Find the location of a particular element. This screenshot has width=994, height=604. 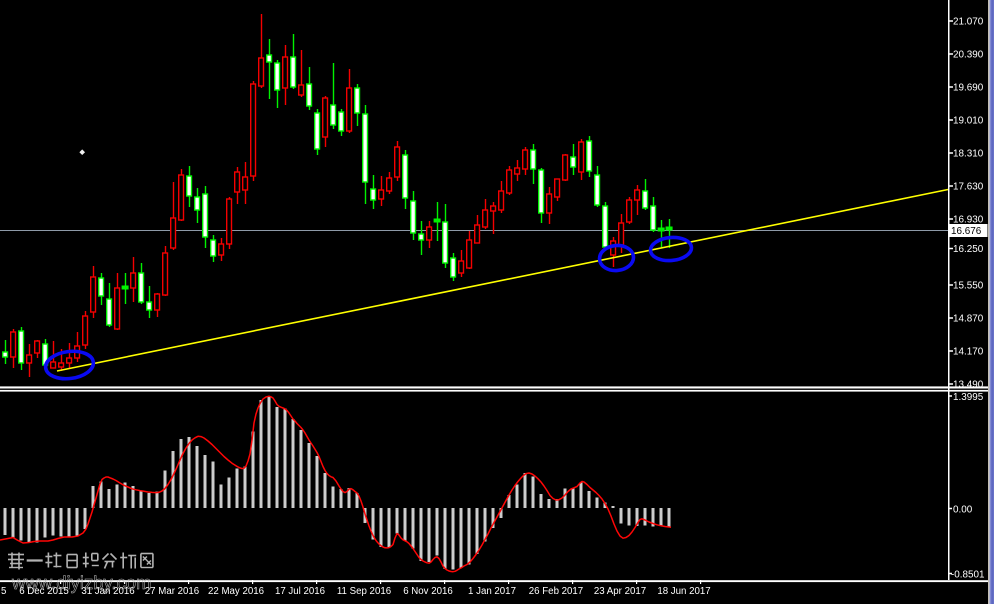

svg-text: 16.676 is located at coordinates (966, 231).